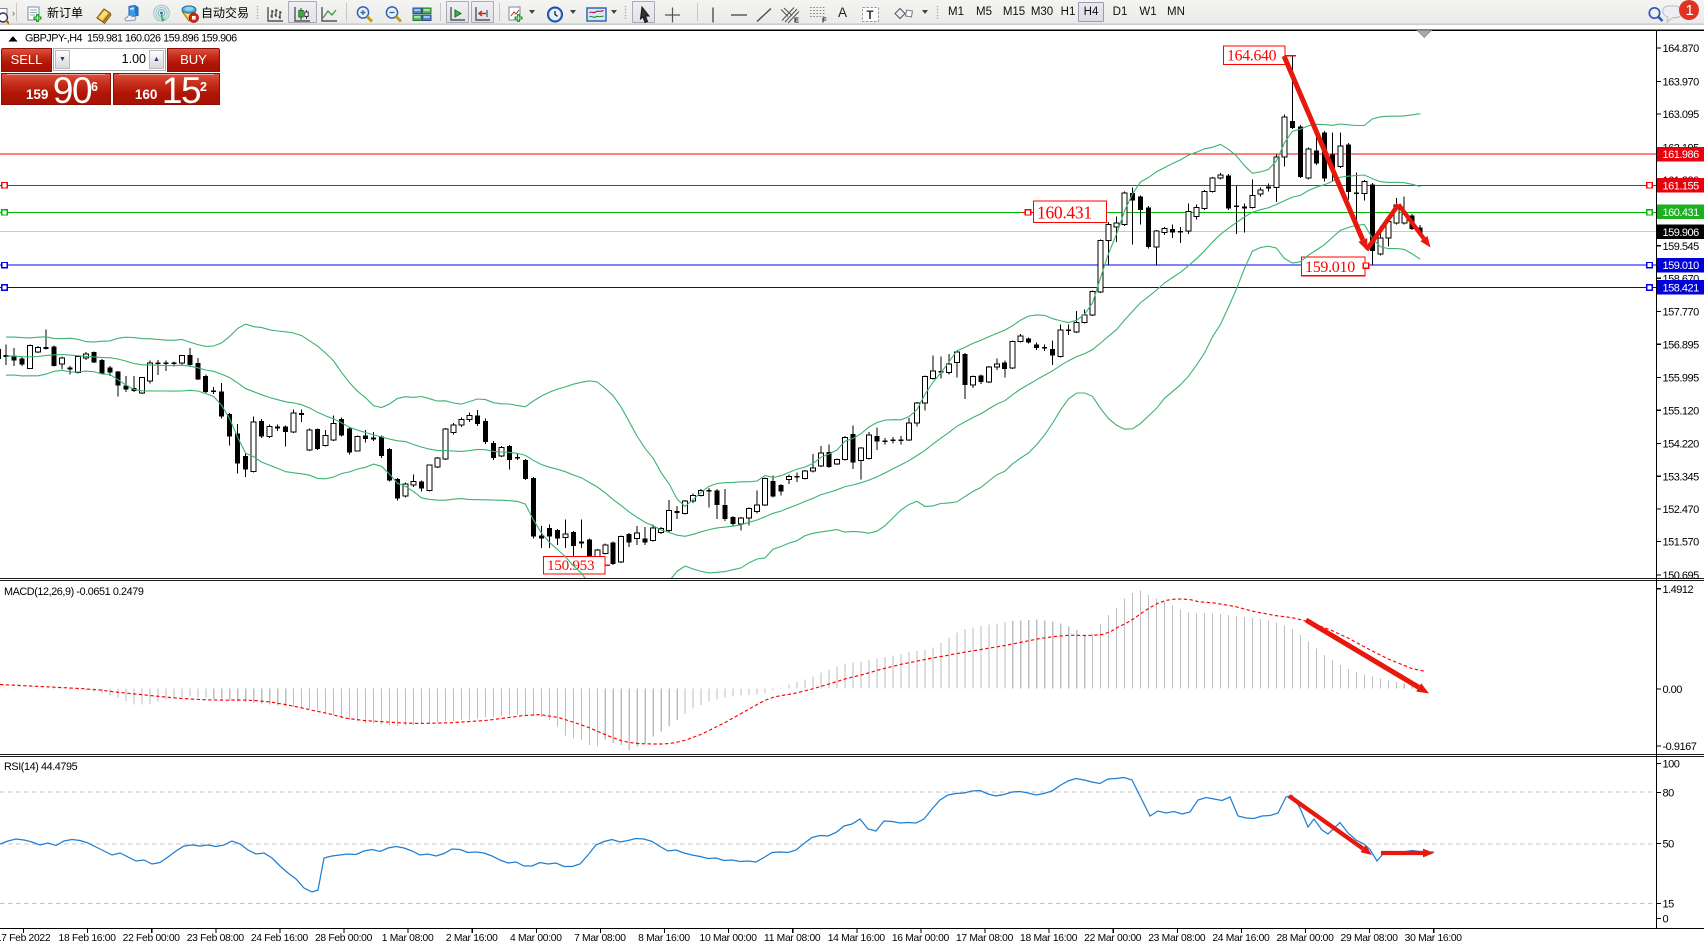 The width and height of the screenshot is (1704, 943). What do you see at coordinates (921, 938) in the screenshot?
I see `svg-text: 16 Mar 00:00` at bounding box center [921, 938].